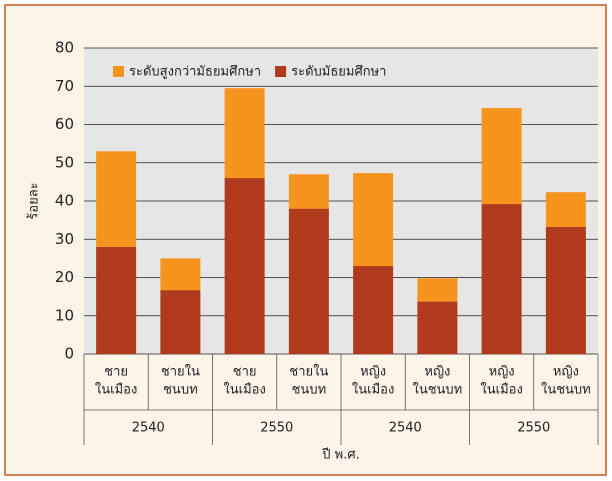 The image size is (612, 481). What do you see at coordinates (64, 277) in the screenshot?
I see `y-tick-label: 20` at bounding box center [64, 277].